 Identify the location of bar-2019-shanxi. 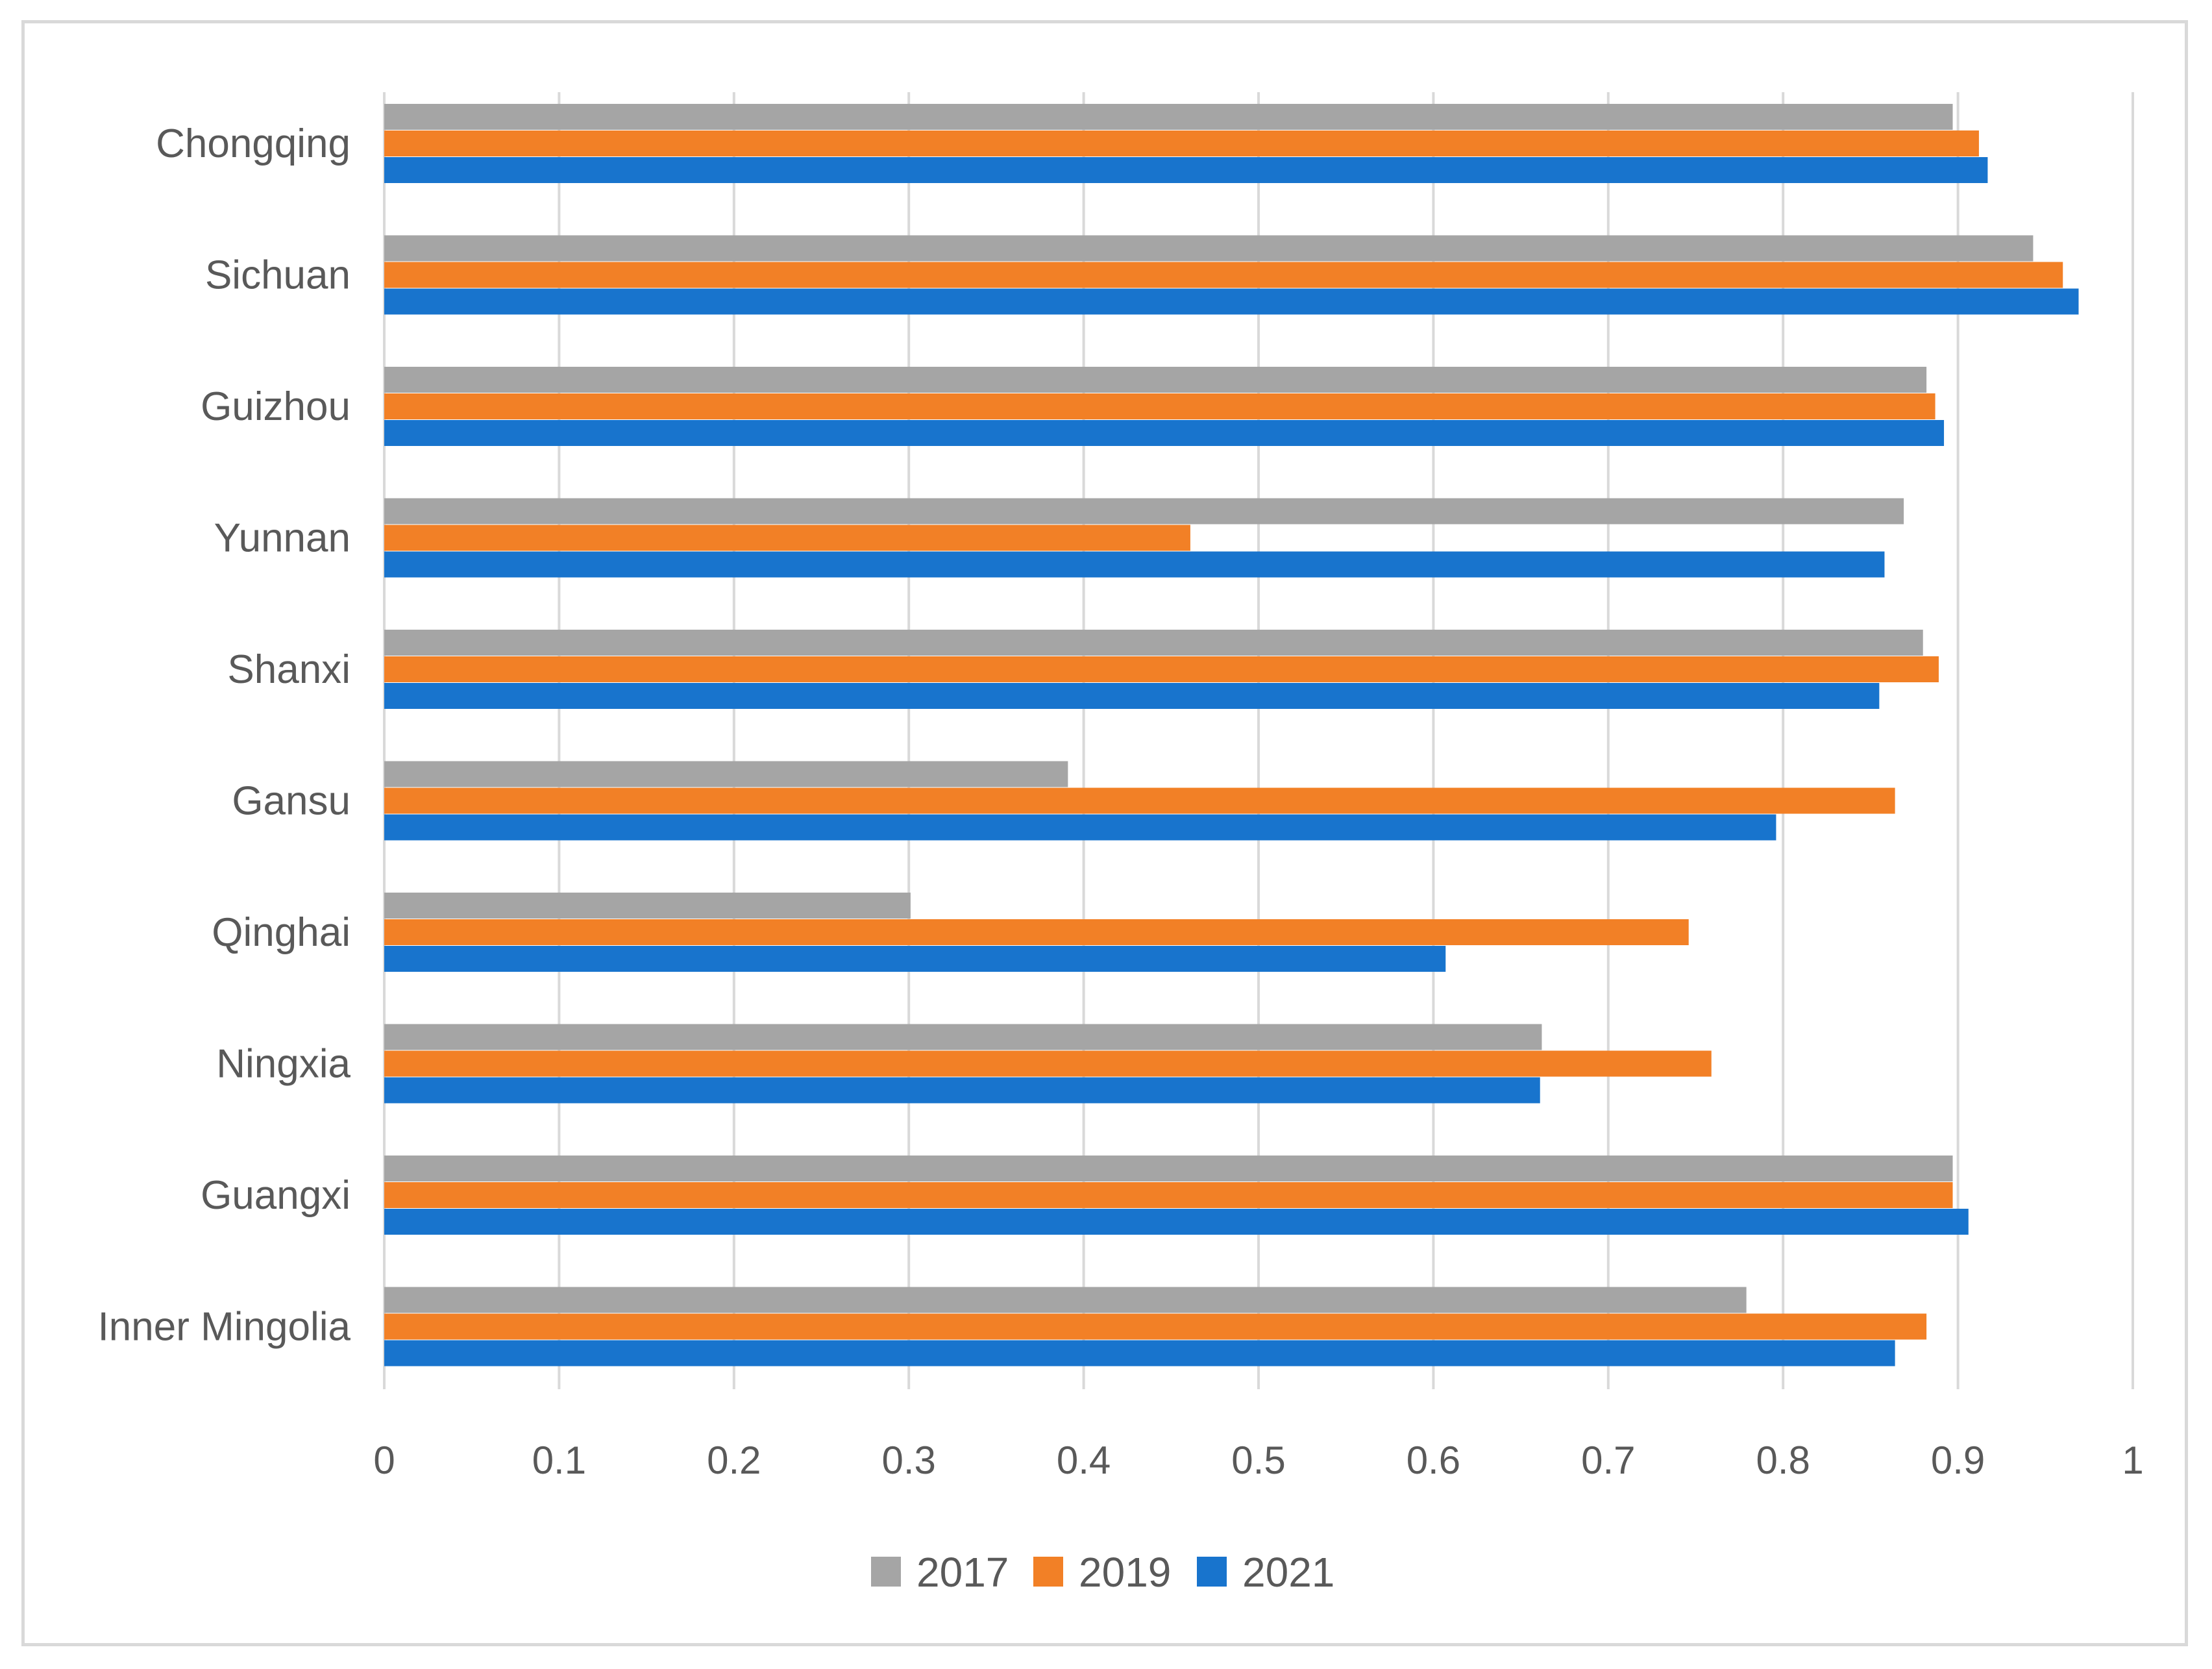
(1161, 669).